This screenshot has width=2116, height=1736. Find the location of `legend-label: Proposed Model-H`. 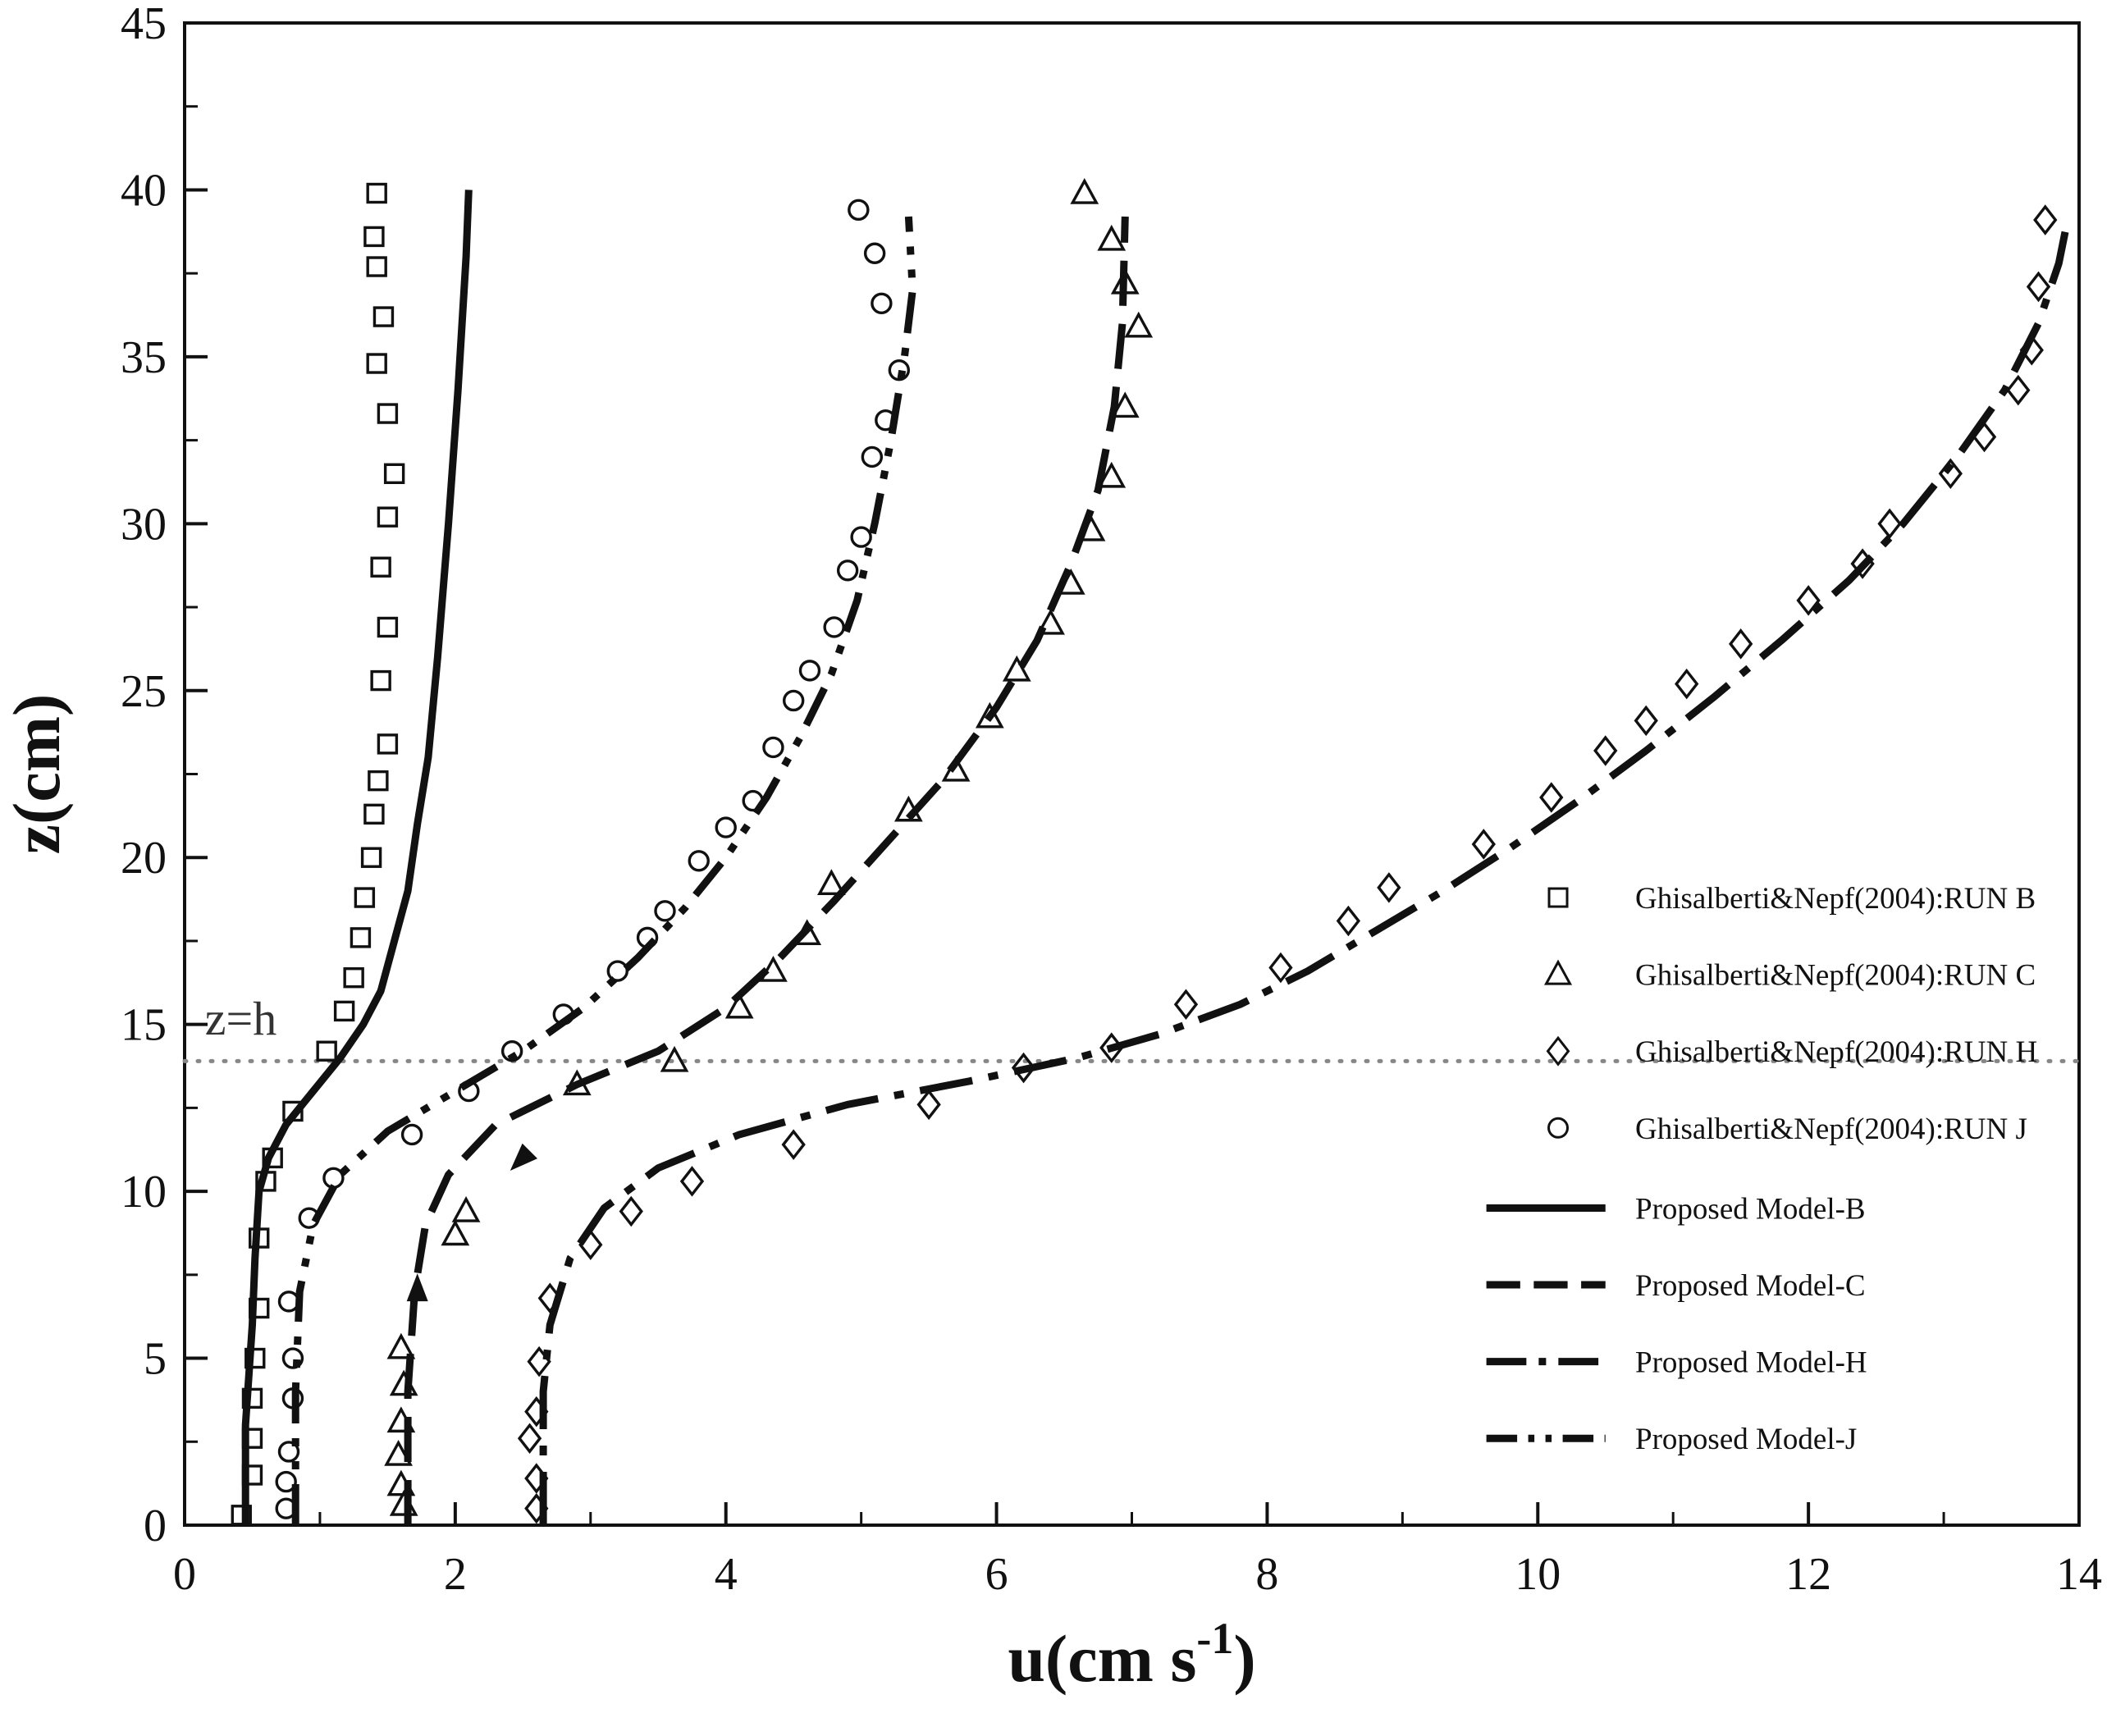

legend-label: Proposed Model-H is located at coordinates (1751, 1363).